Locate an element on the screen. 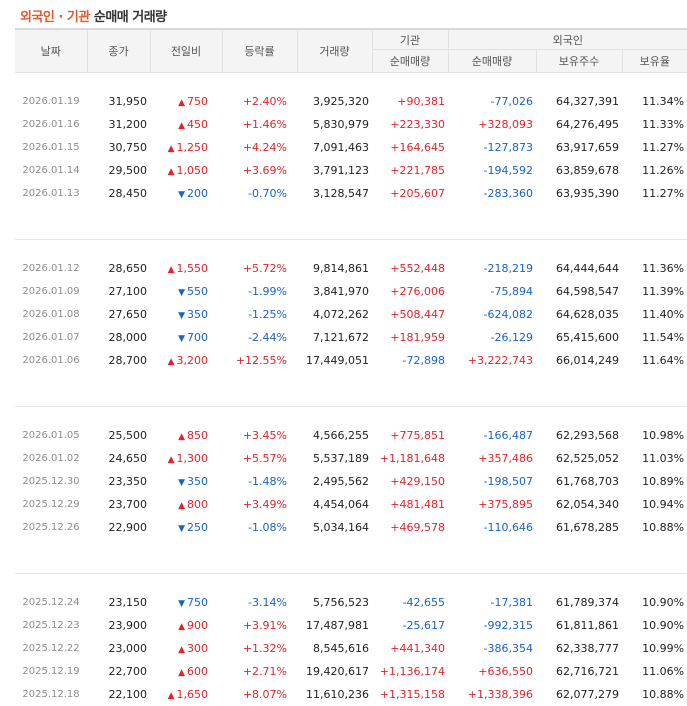 The height and width of the screenshot is (706, 687). foreigner-holdings-cell: 64,327,391 is located at coordinates (579, 101).